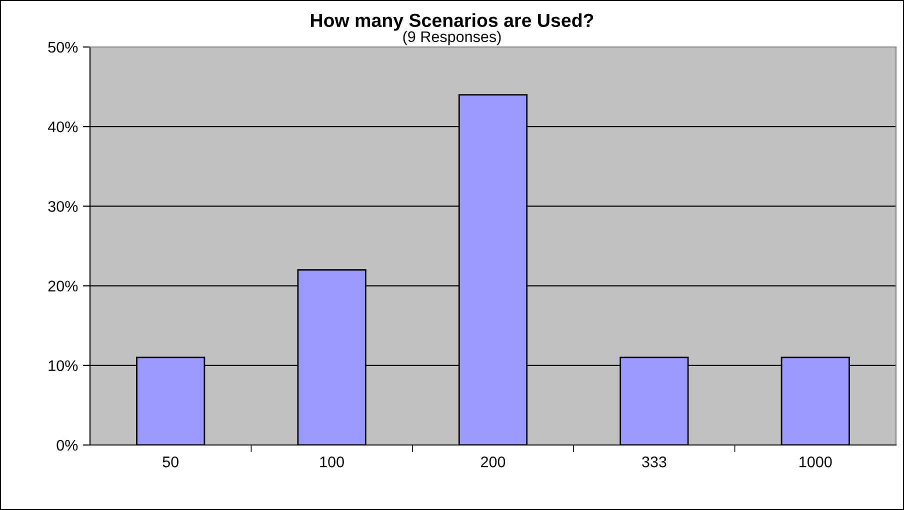 The height and width of the screenshot is (510, 904). Describe the element at coordinates (63, 126) in the screenshot. I see `y-tick-label: 40%` at that location.